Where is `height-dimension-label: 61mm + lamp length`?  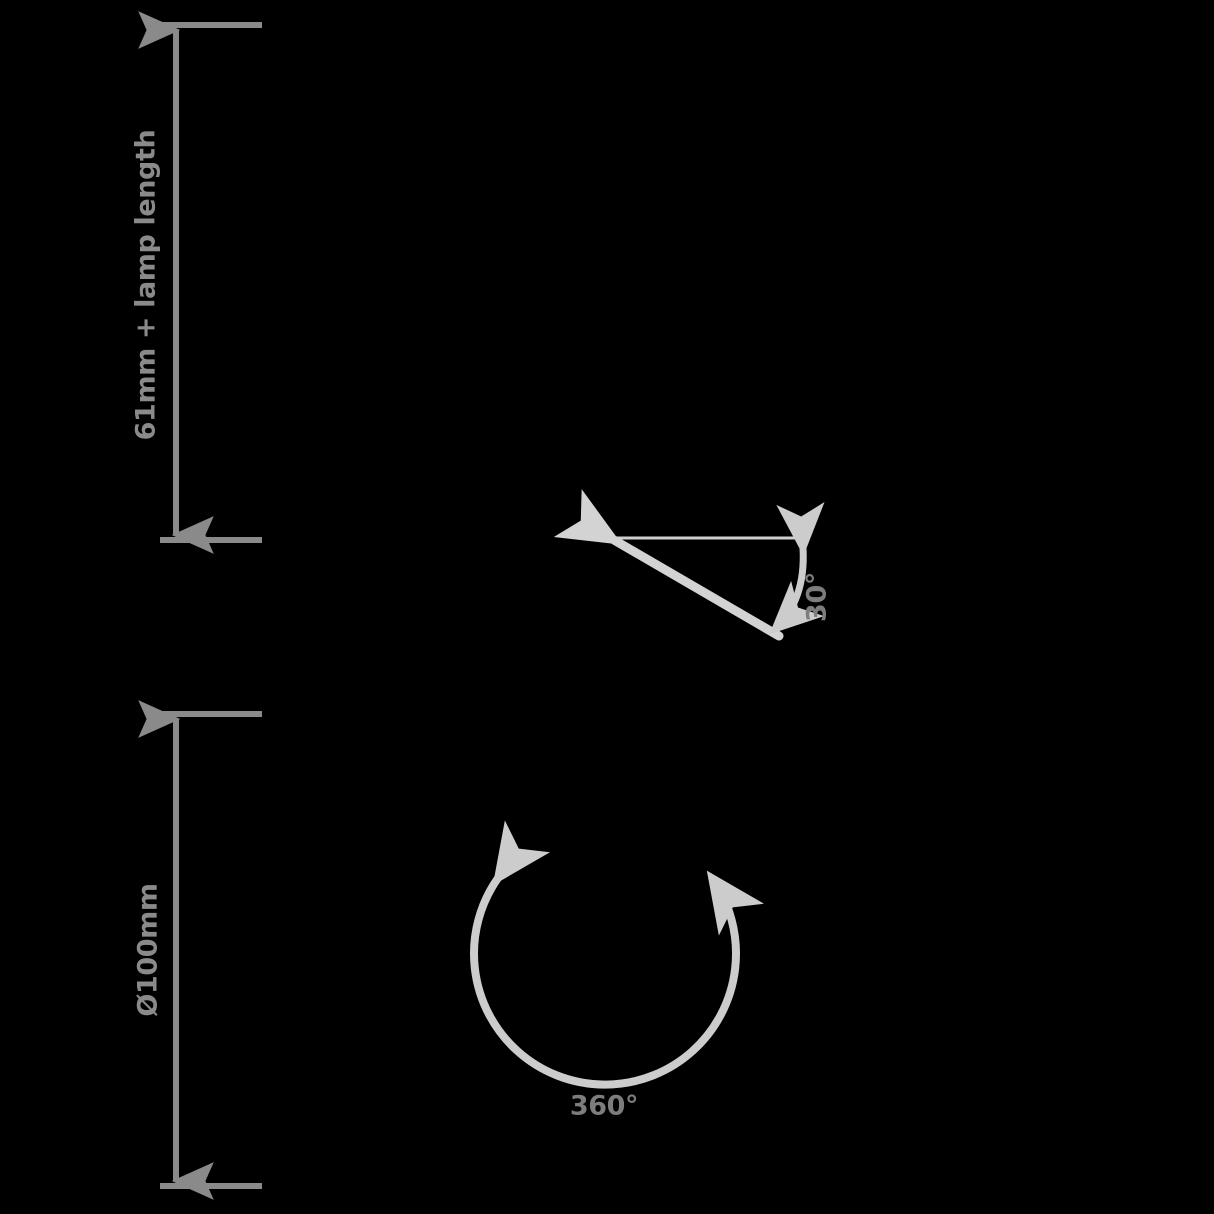
height-dimension-label: 61mm + lamp length is located at coordinates (146, 285).